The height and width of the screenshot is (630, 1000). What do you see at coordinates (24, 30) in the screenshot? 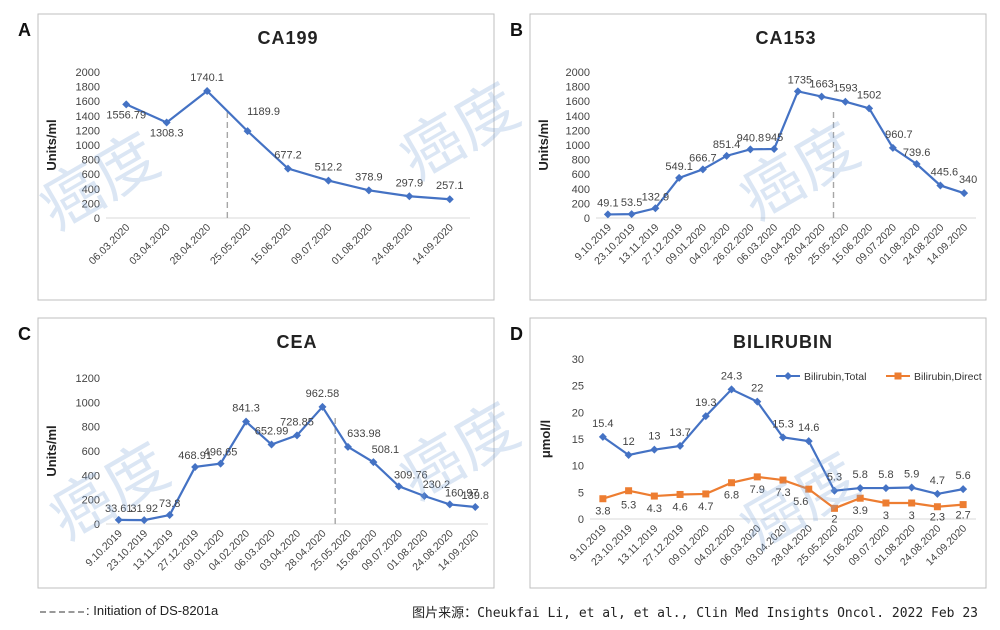
I see `panel-letter: A` at bounding box center [24, 30].